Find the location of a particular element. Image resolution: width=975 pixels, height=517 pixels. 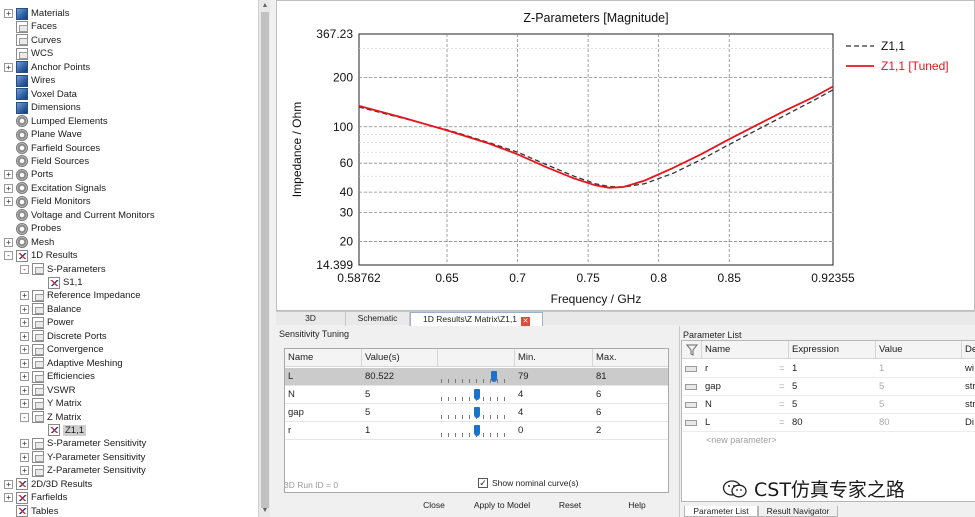

table-row: N = 5 5 str is located at coordinates (828, 405).